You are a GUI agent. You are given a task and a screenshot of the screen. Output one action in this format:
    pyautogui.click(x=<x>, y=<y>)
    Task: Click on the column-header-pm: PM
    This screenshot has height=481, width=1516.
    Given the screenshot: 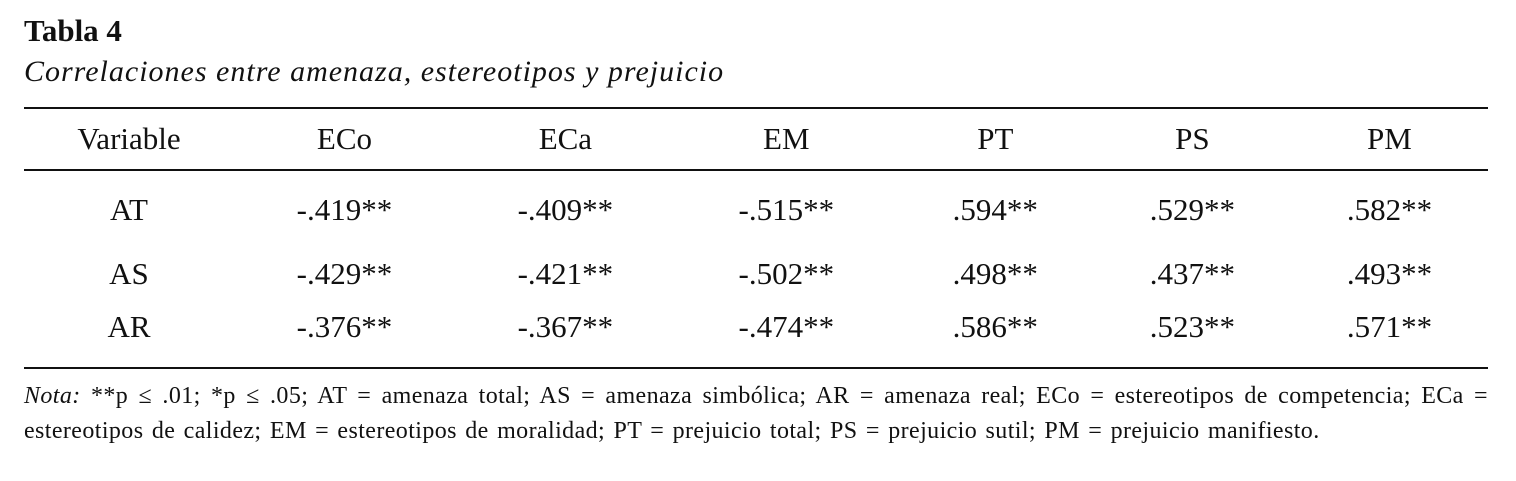 What is the action you would take?
    pyautogui.click(x=1389, y=138)
    